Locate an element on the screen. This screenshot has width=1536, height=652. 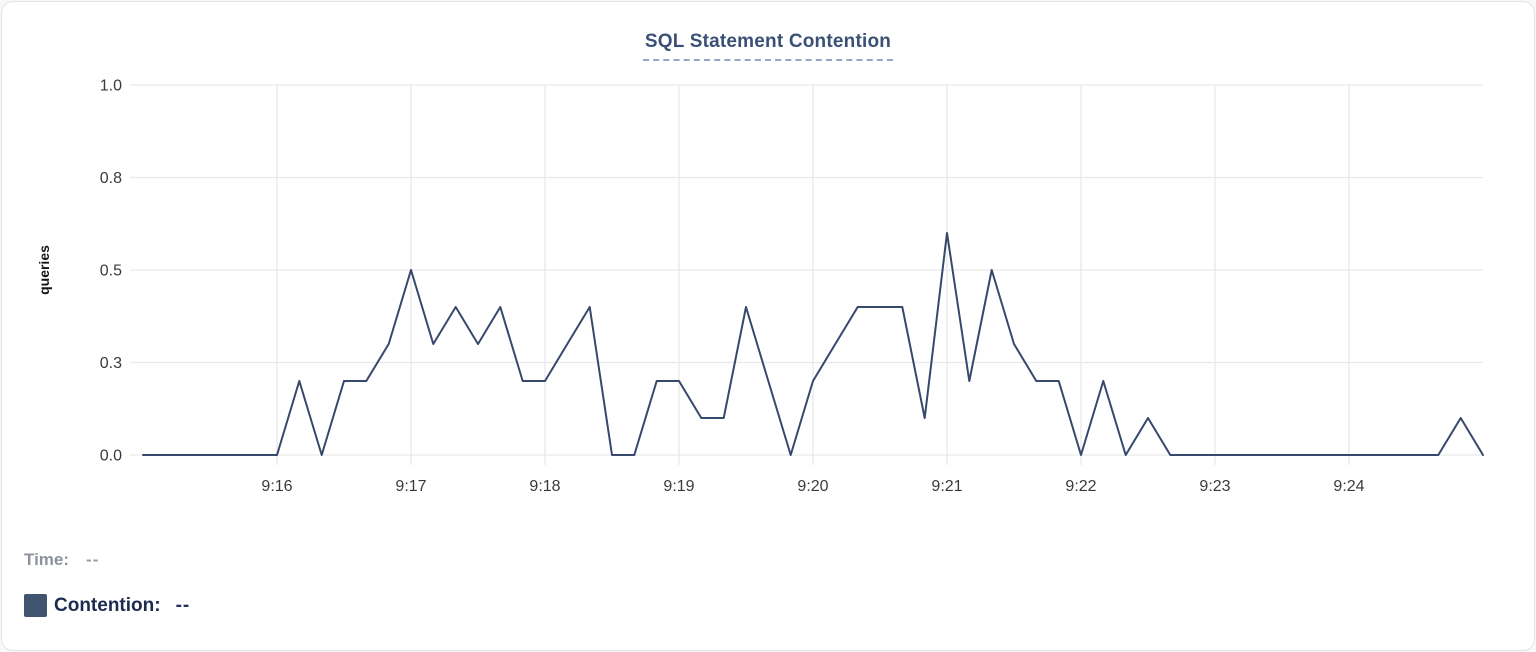
x-tick-label: 9:17 is located at coordinates (410, 486).